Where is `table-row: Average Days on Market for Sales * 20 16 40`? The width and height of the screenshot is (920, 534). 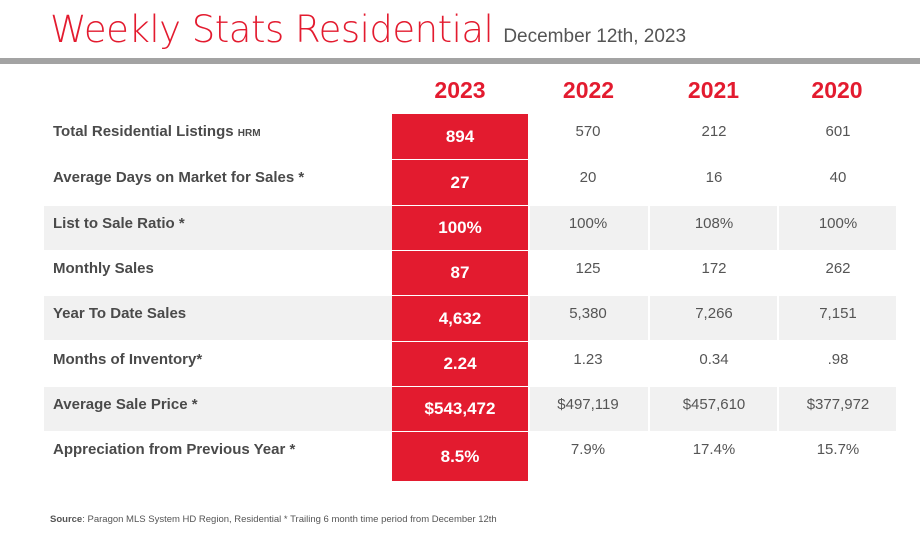 table-row: Average Days on Market for Sales * 20 16 40 is located at coordinates (470, 182).